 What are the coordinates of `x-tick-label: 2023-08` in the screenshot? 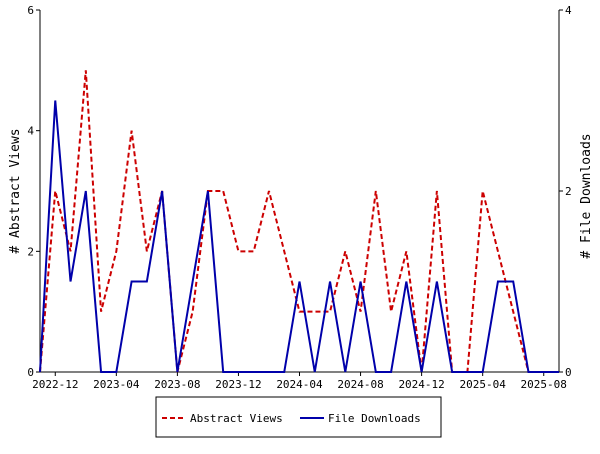 It's located at (177, 384).